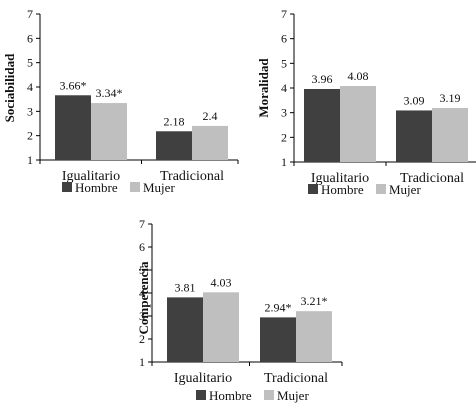 This screenshot has height=413, width=476. What do you see at coordinates (263, 88) in the screenshot?
I see `y-axis-title: Moralidad` at bounding box center [263, 88].